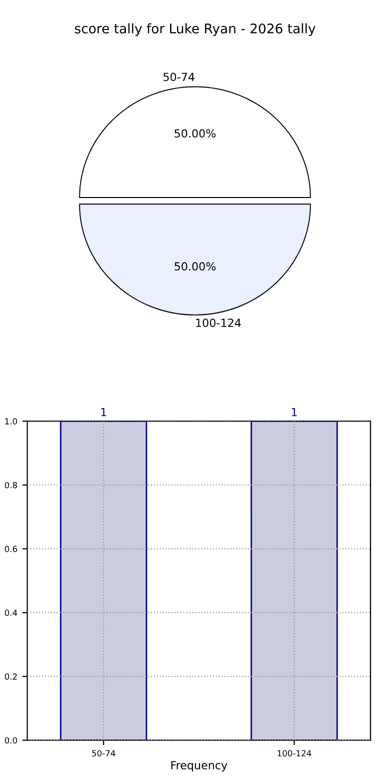 Image resolution: width=390 pixels, height=780 pixels. What do you see at coordinates (11, 740) in the screenshot?
I see `y-tick-label: 0.0` at bounding box center [11, 740].